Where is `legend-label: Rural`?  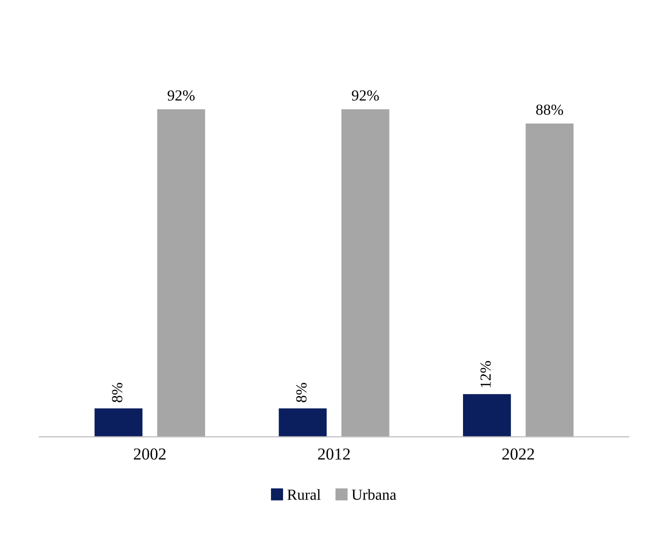 legend-label: Rural is located at coordinates (304, 494).